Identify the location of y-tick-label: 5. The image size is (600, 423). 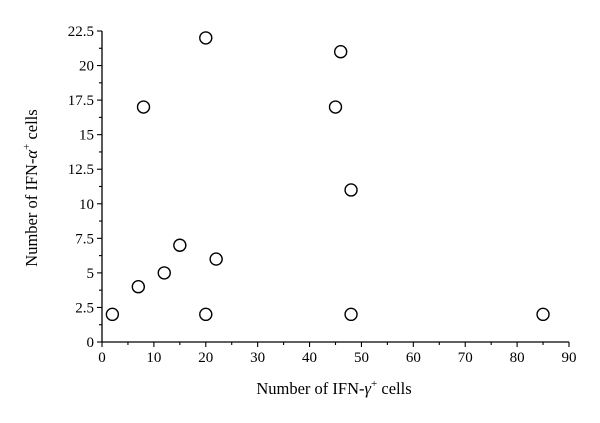
(91, 274).